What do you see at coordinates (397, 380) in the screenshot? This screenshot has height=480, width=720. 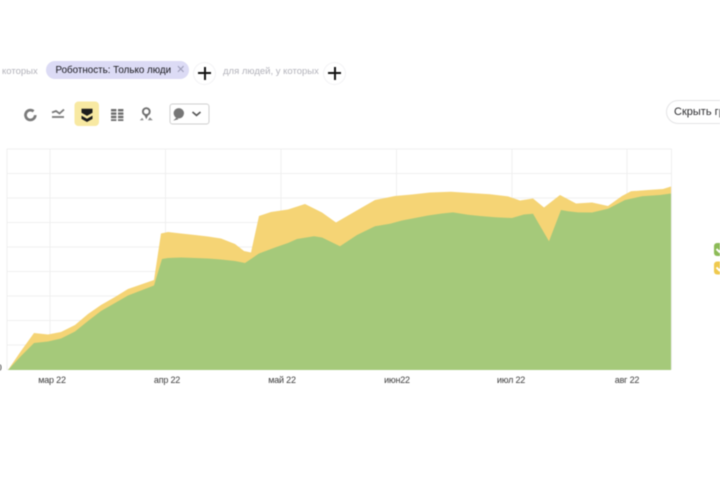 I see `svg-text: июн22` at bounding box center [397, 380].